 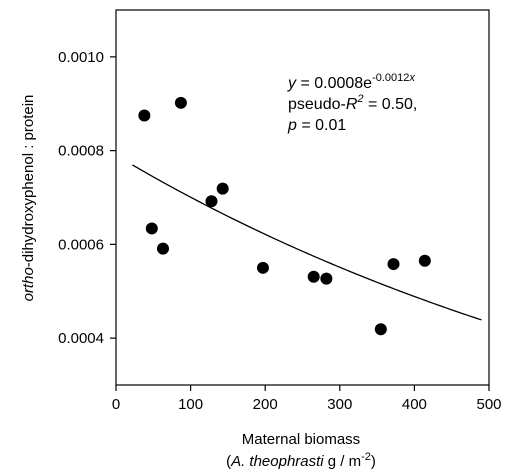 I want to click on x-tick-label: 500, so click(x=488, y=404).